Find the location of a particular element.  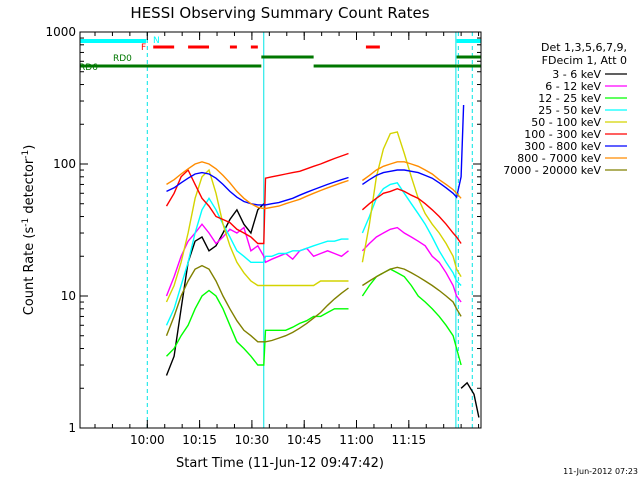

y-tick-label: 100 is located at coordinates (64, 164).